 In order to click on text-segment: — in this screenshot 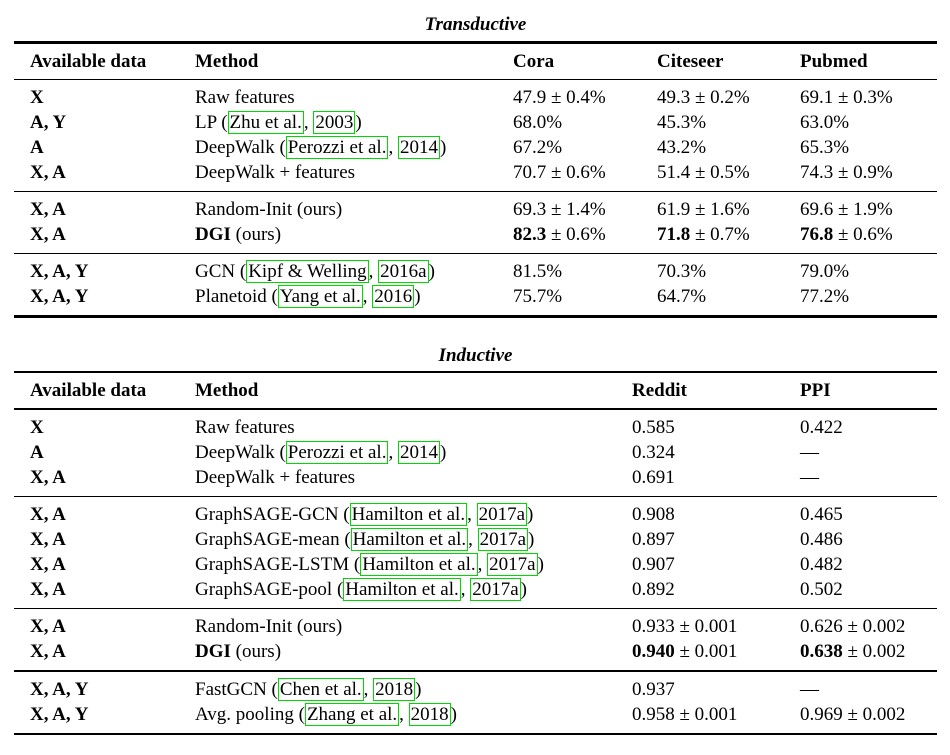, I will do `click(809, 452)`.